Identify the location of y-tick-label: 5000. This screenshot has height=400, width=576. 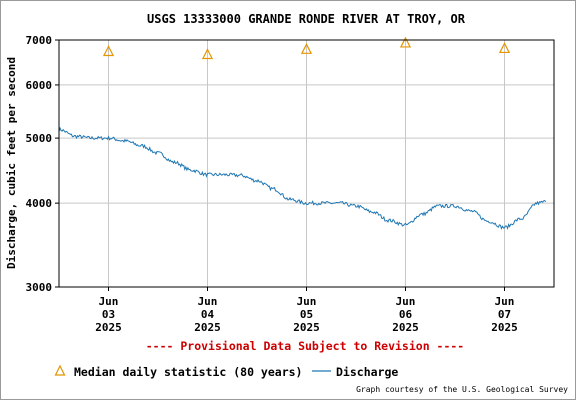
(39, 138).